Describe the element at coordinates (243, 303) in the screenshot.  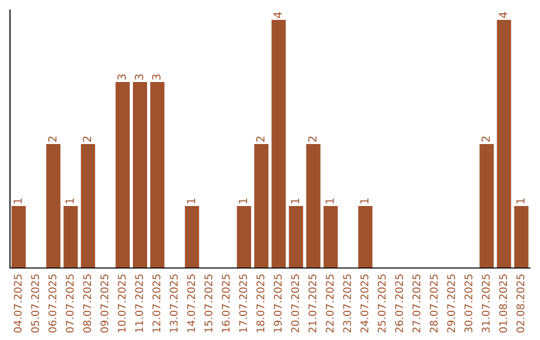
I see `x-tick-label: 17.07.2025` at that location.